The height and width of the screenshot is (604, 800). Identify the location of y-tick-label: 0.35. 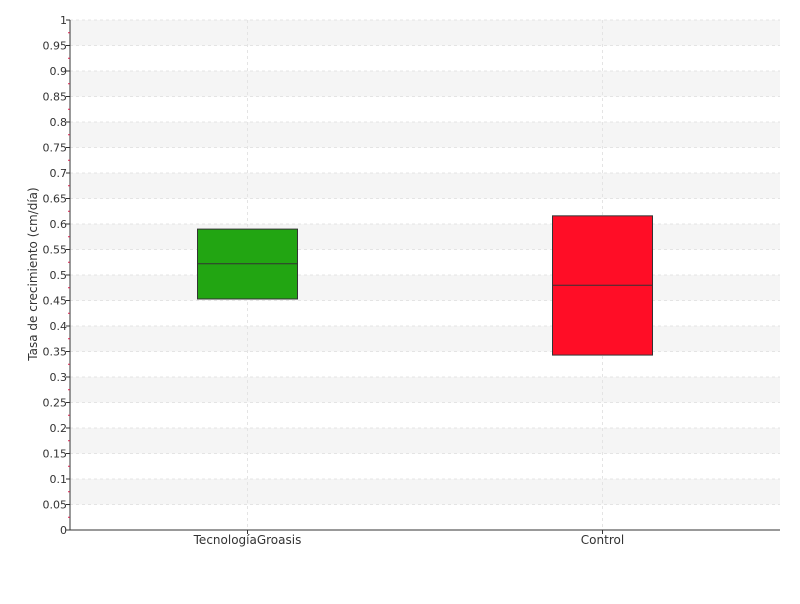
(55, 352).